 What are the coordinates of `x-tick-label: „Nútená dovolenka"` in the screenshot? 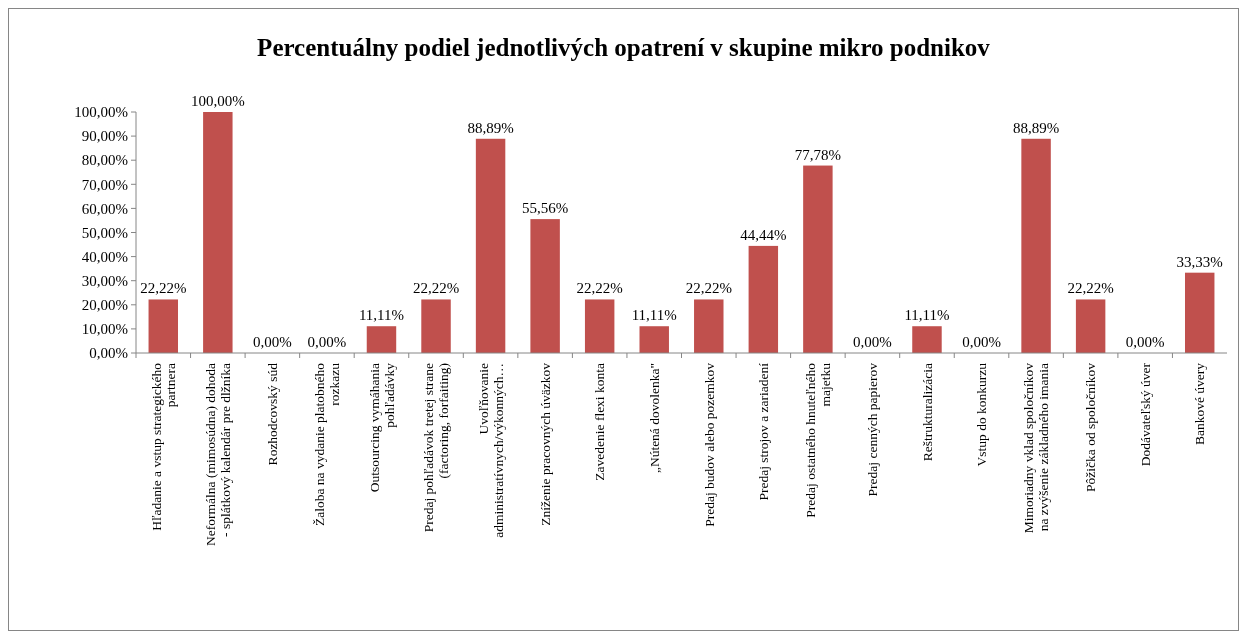 It's located at (654, 418).